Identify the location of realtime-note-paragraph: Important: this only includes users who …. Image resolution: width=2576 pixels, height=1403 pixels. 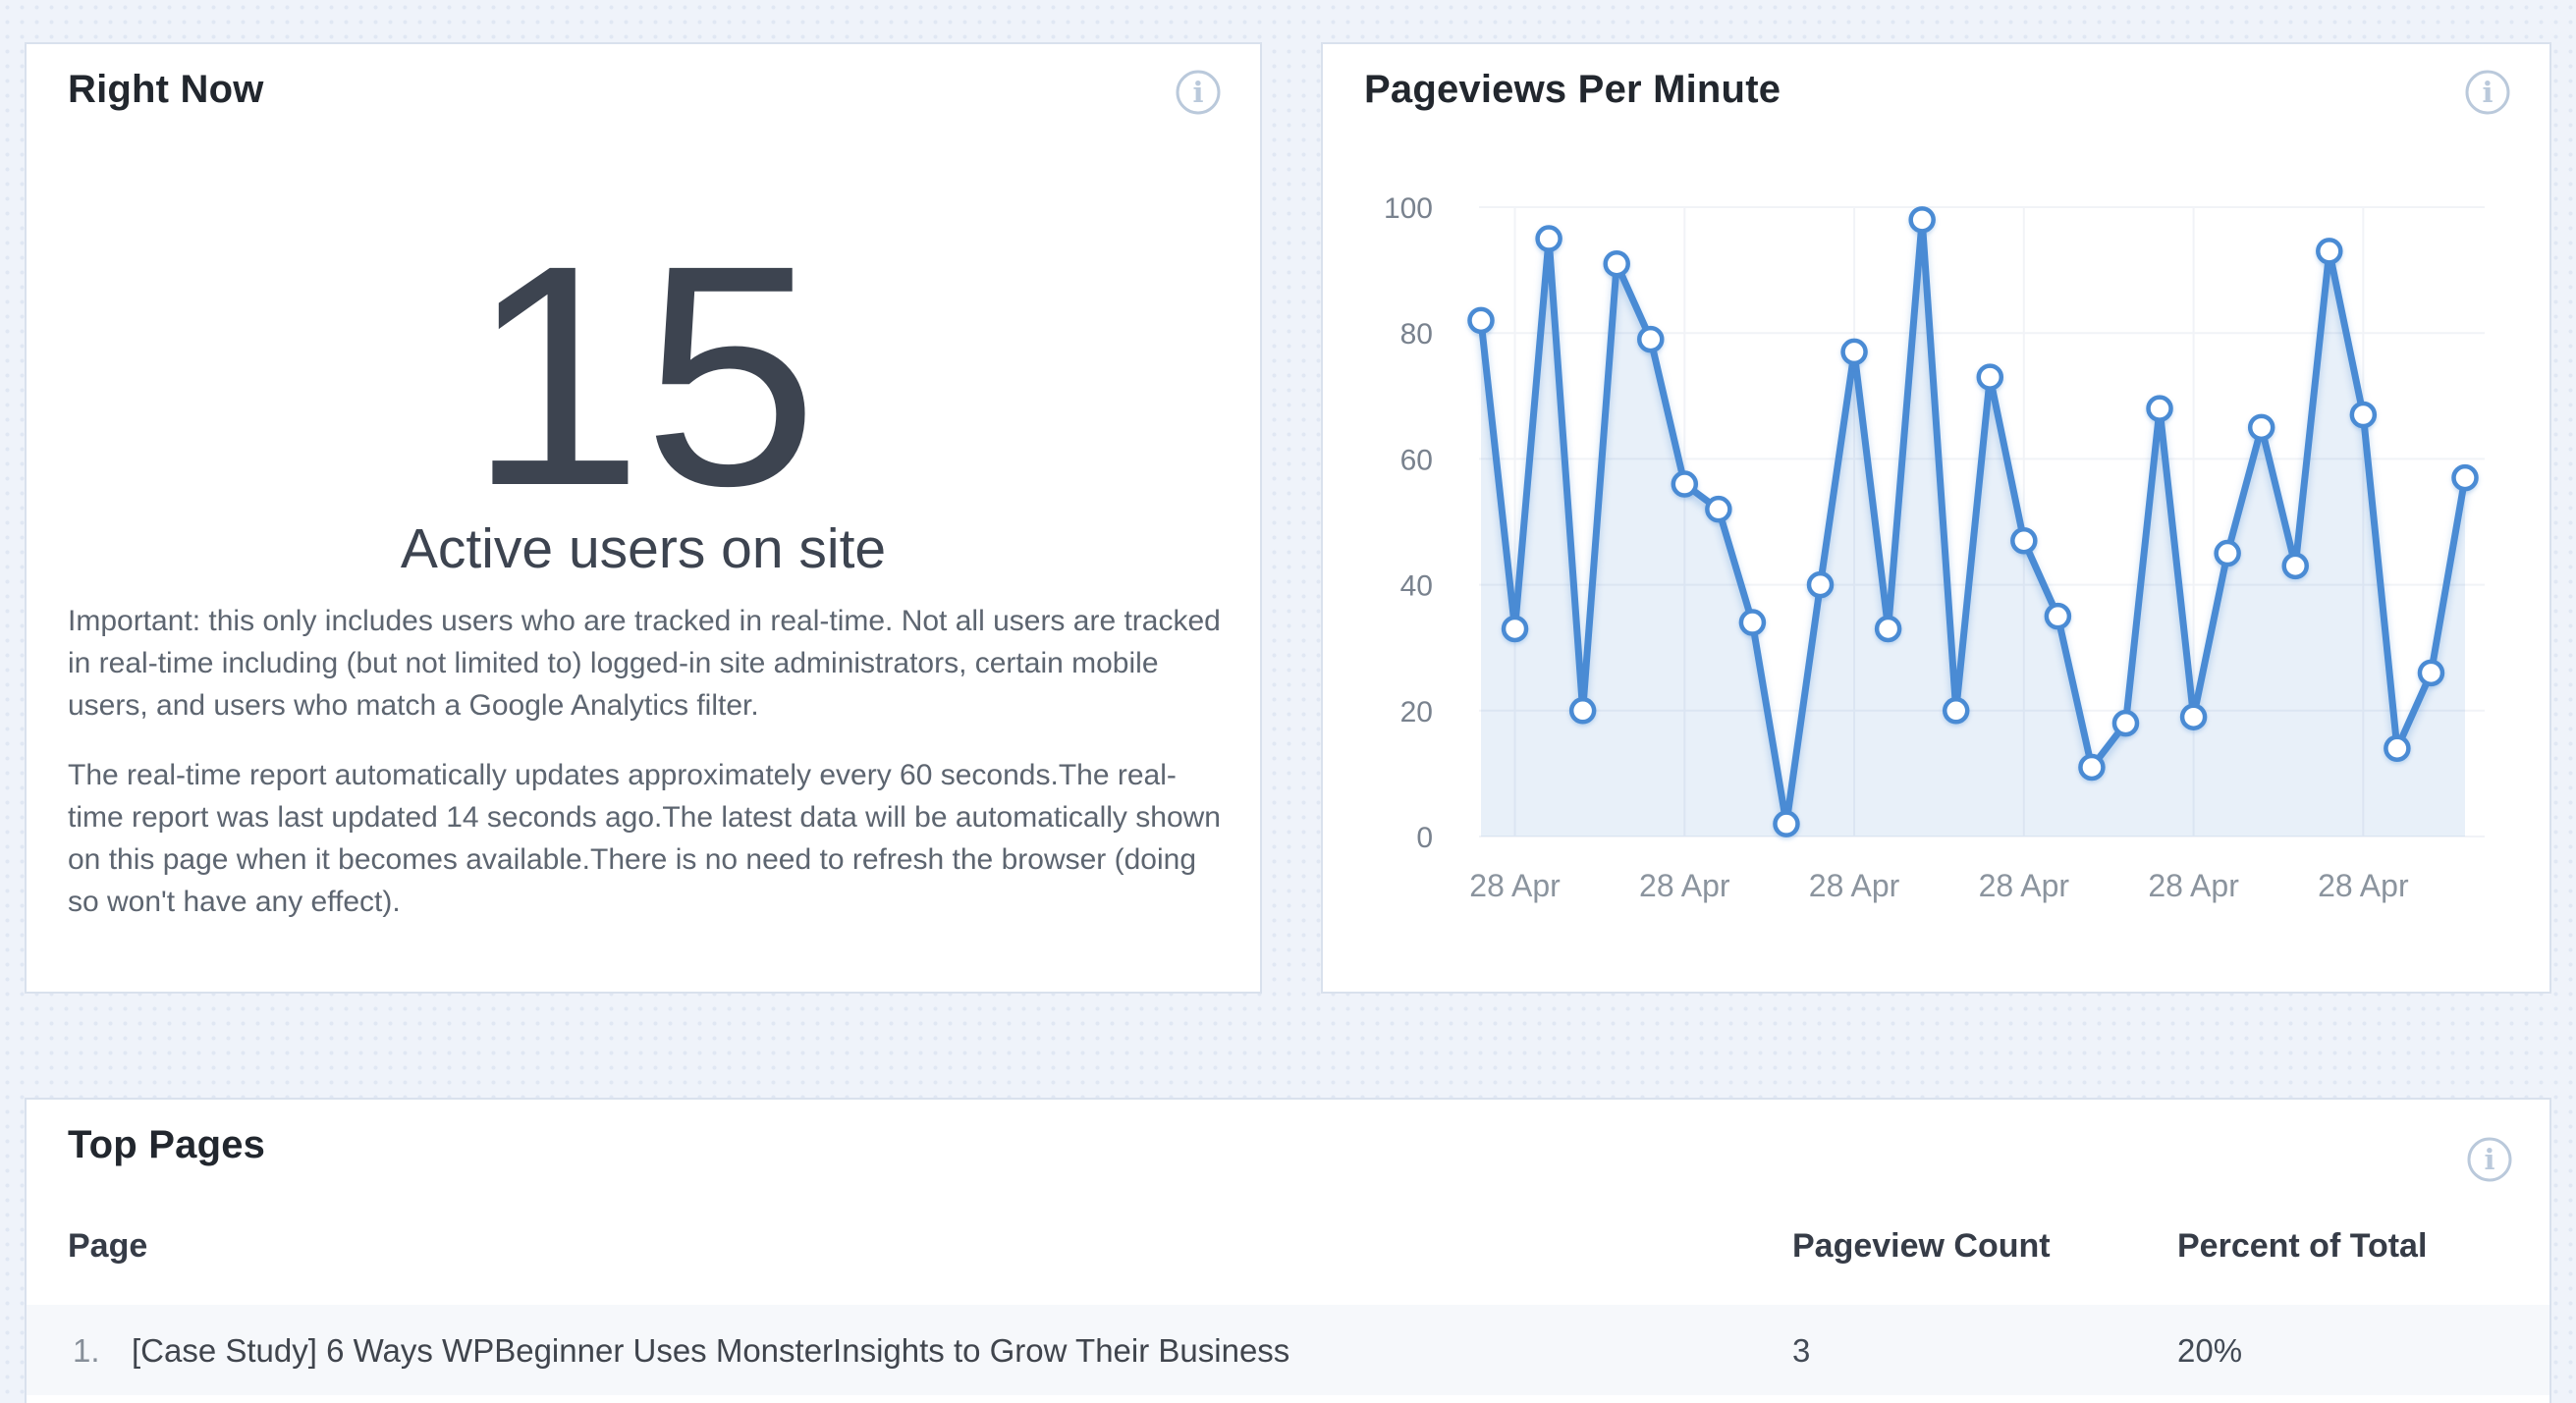
(645, 663).